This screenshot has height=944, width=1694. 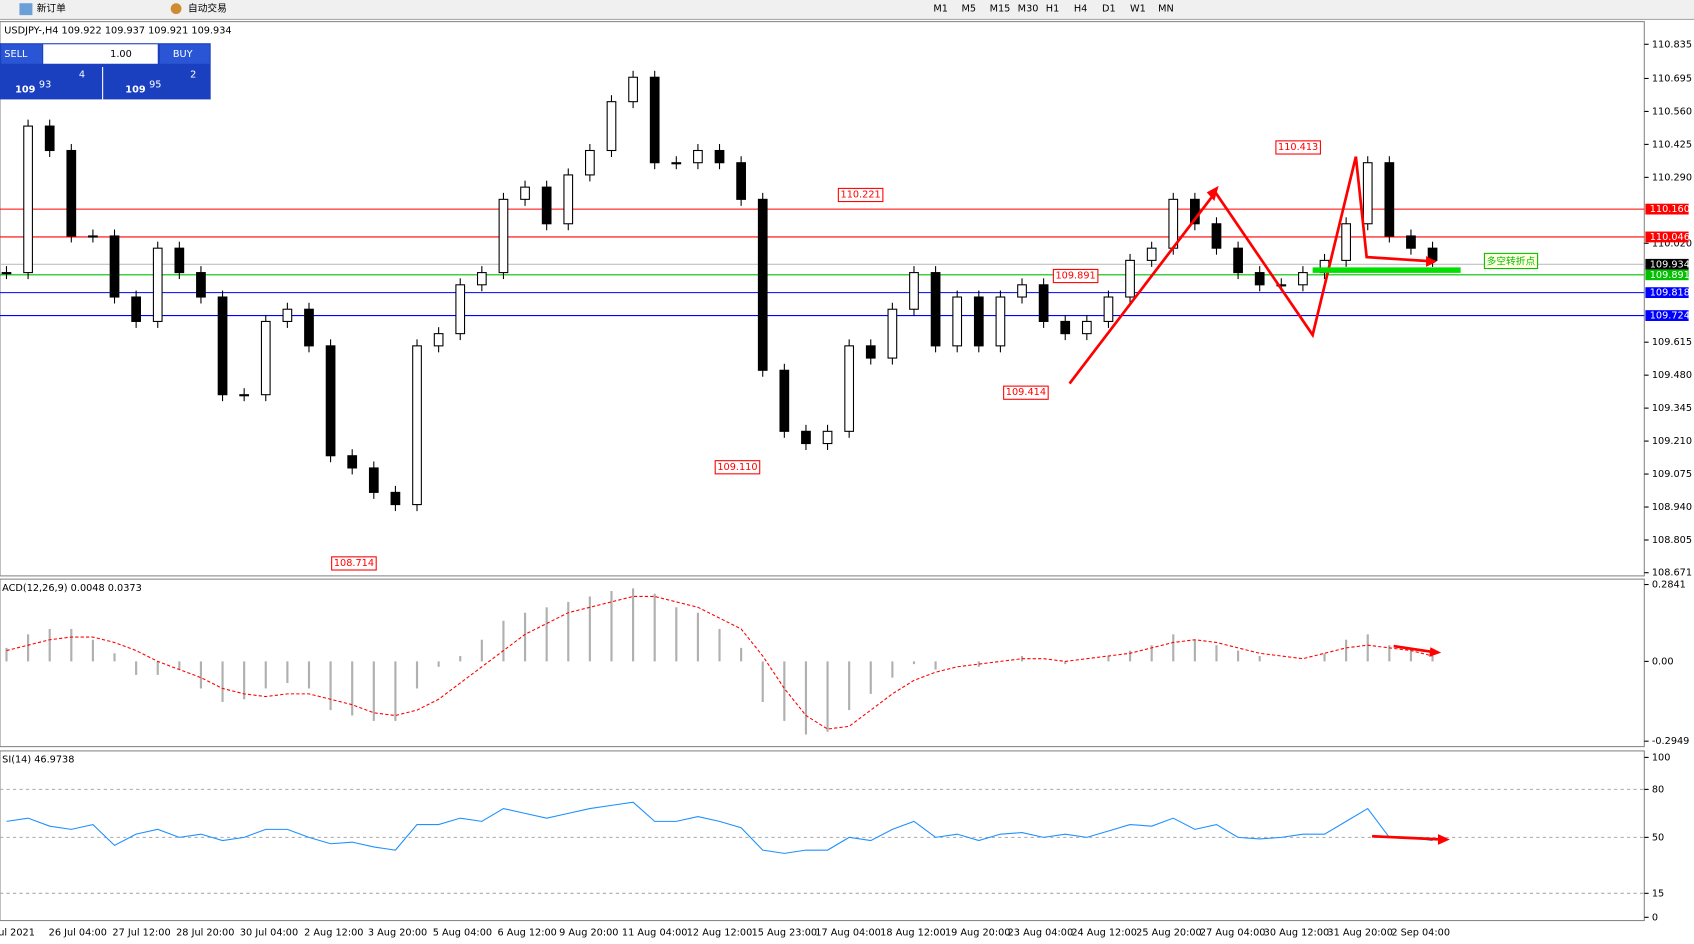 I want to click on y-tick-label: 108.805, so click(x=1672, y=540).